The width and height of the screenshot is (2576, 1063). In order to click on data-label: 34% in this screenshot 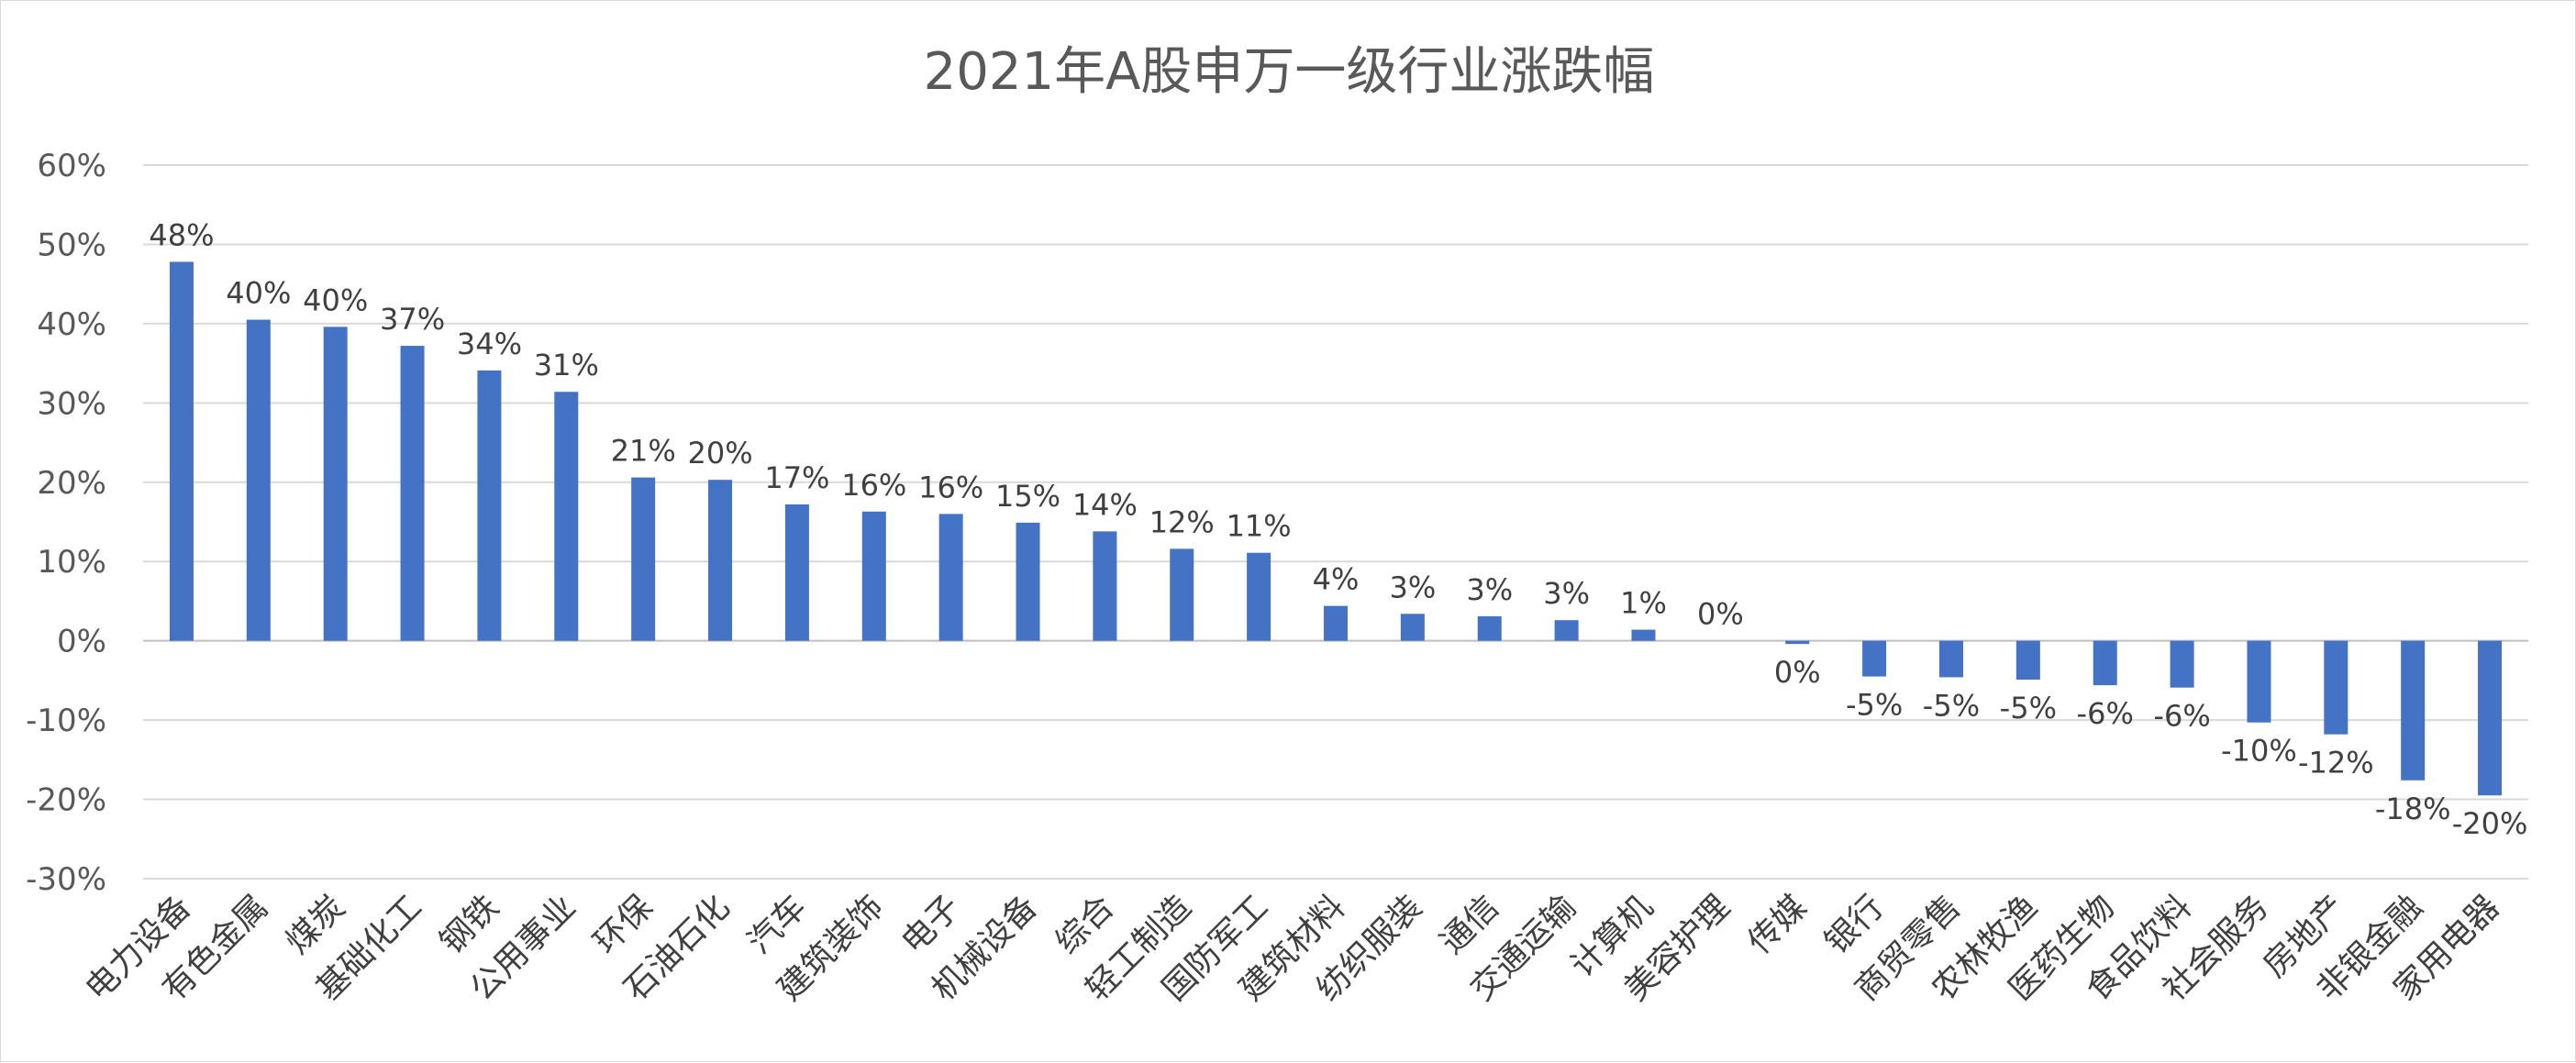, I will do `click(489, 344)`.